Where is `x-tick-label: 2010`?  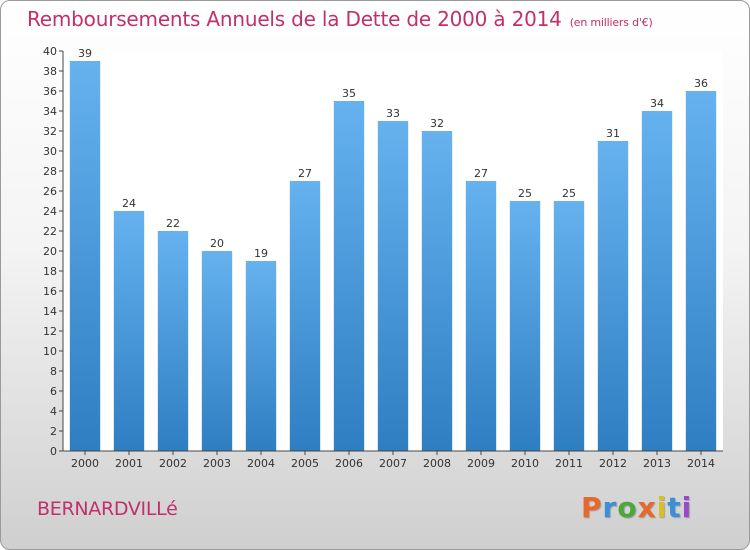
x-tick-label: 2010 is located at coordinates (525, 463).